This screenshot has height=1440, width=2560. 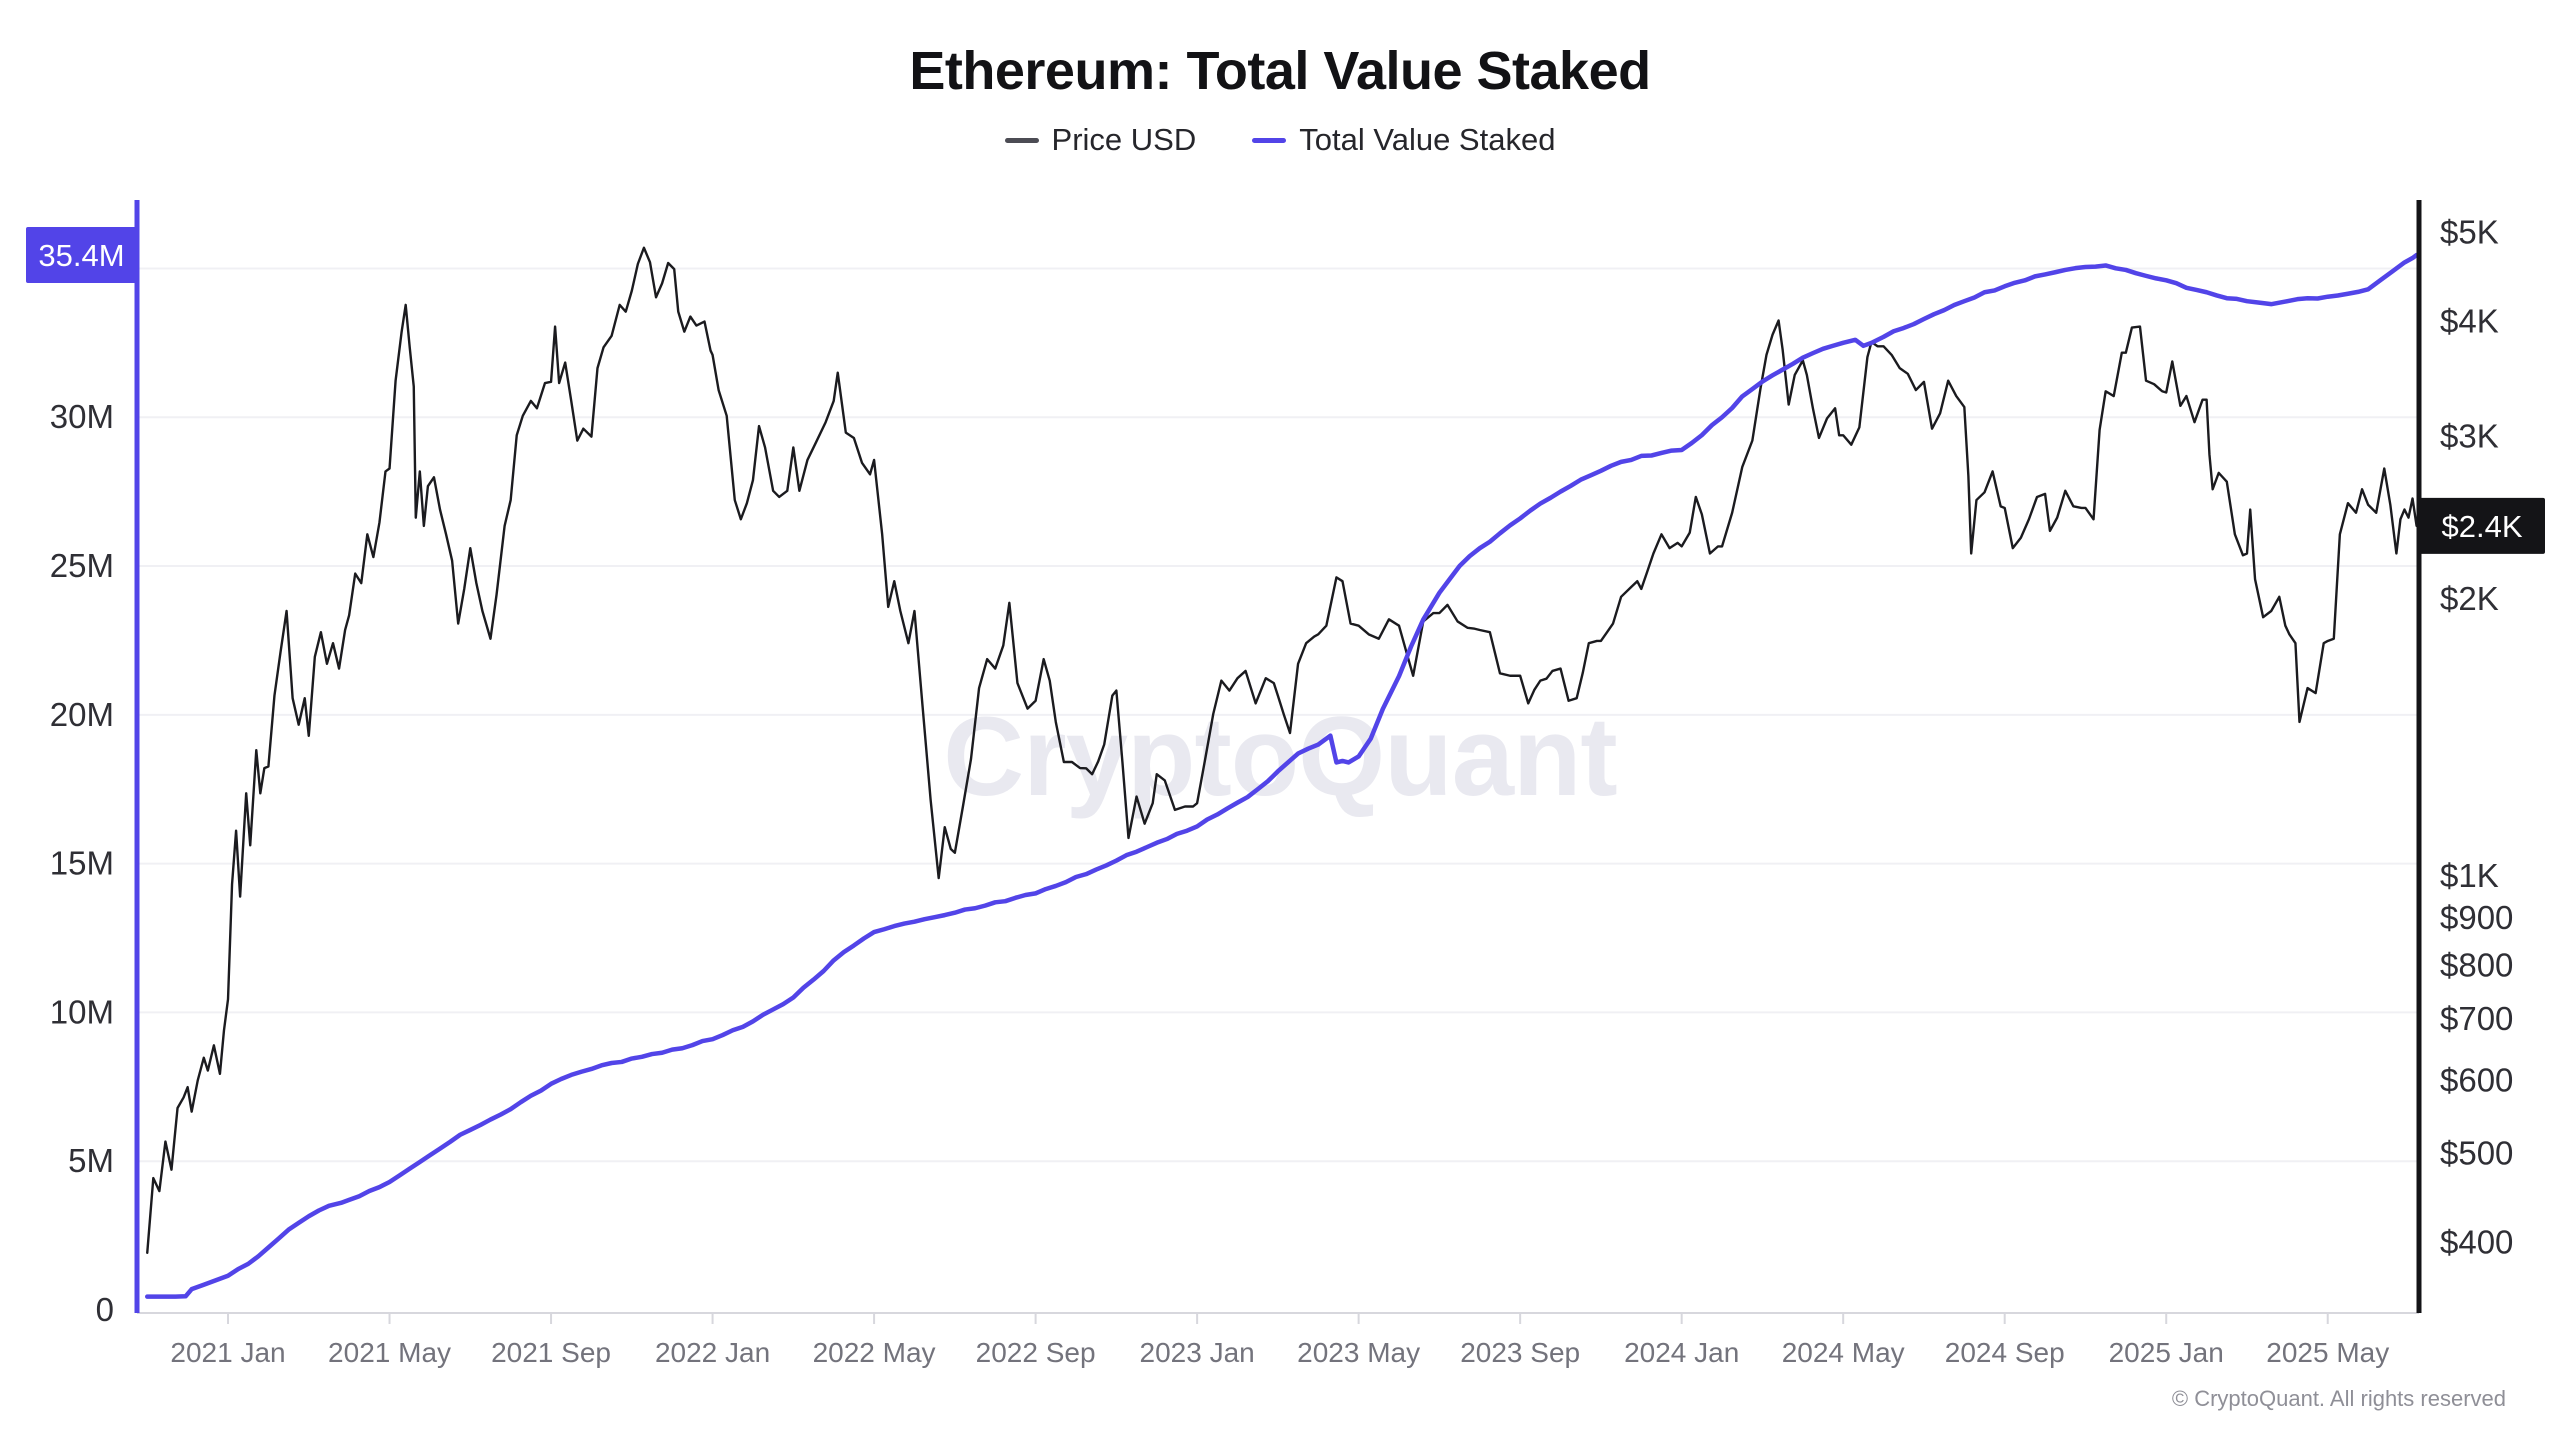 What do you see at coordinates (874, 1352) in the screenshot?
I see `x-tick-label: 2022 May` at bounding box center [874, 1352].